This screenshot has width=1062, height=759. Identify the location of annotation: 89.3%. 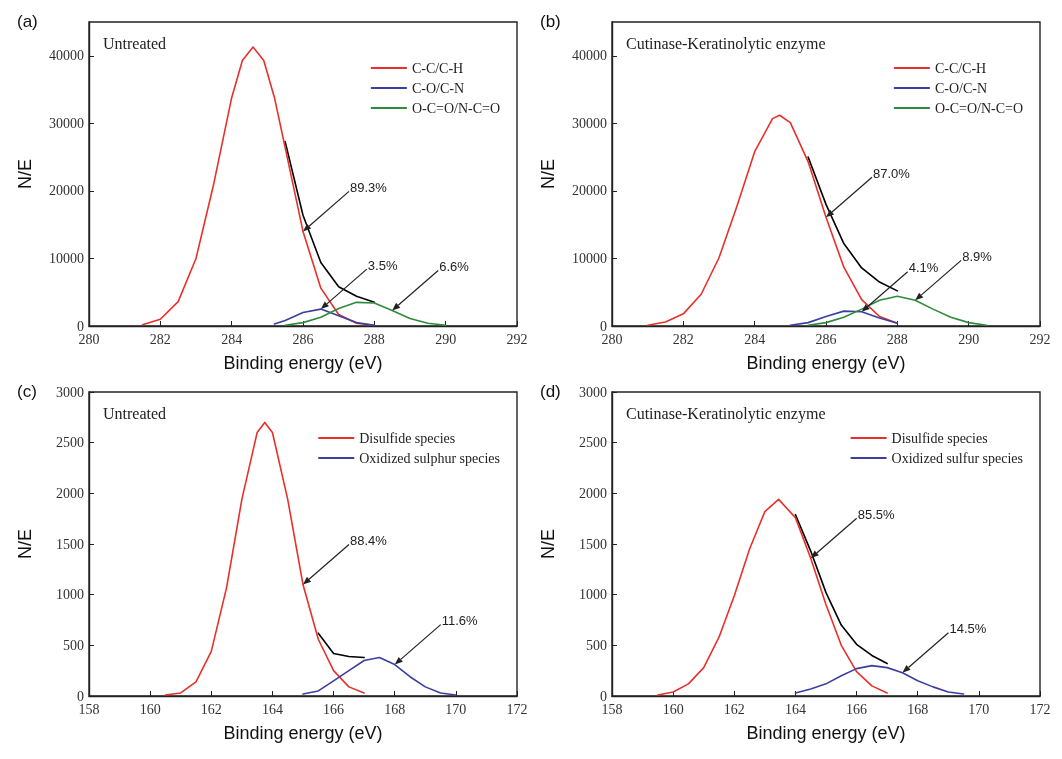
(369, 187).